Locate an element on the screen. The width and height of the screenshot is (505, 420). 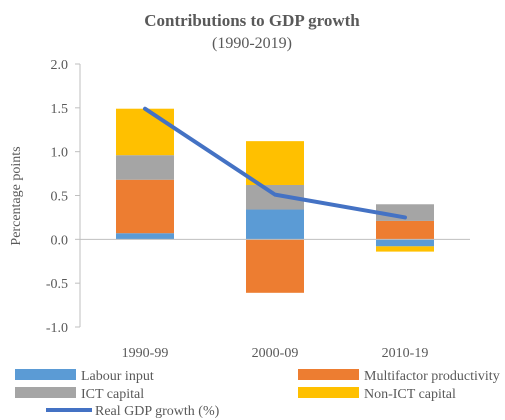
legend-swatch-non-ict-capital is located at coordinates (328, 392).